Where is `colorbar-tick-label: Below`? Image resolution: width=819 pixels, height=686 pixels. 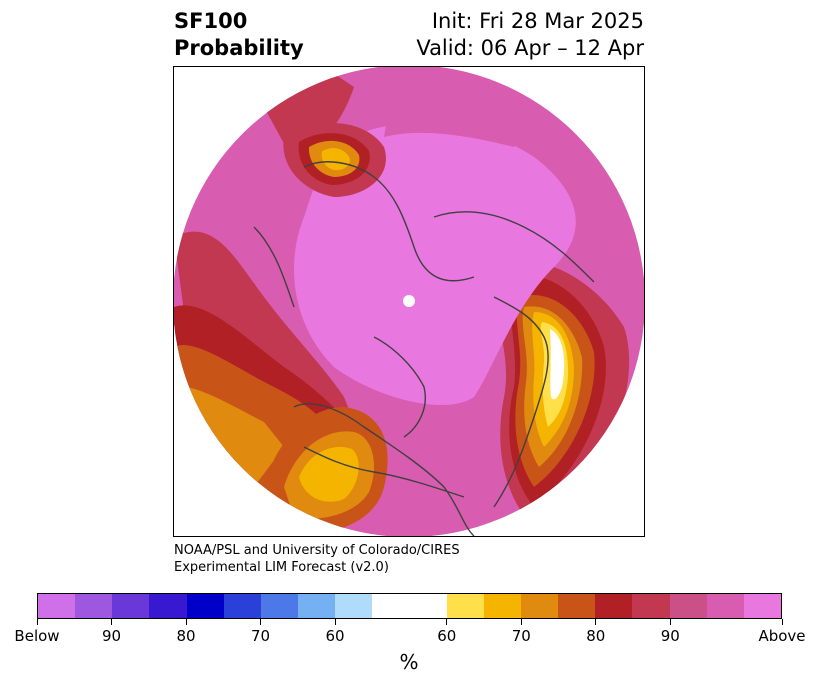
colorbar-tick-label: Below is located at coordinates (37, 636).